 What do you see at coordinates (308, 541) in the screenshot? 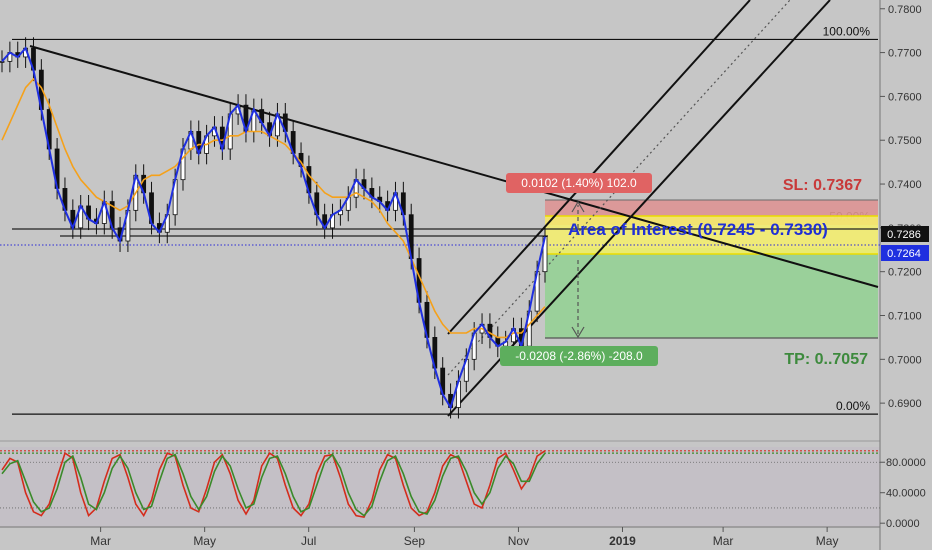
I see `time-tick-label: Jul` at bounding box center [308, 541].